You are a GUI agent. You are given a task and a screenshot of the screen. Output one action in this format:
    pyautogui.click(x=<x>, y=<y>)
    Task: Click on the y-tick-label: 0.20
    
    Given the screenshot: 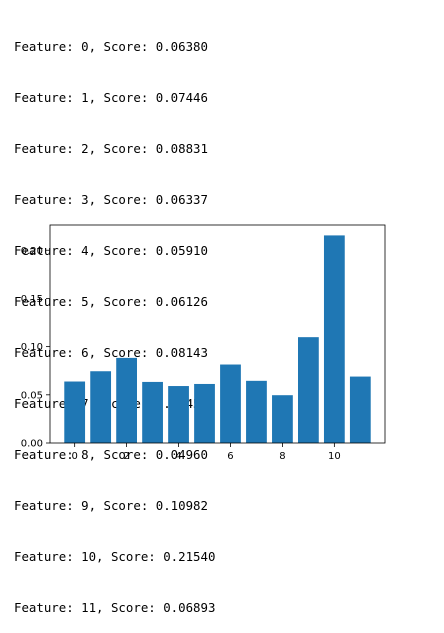 What is the action you would take?
    pyautogui.click(x=32, y=251)
    